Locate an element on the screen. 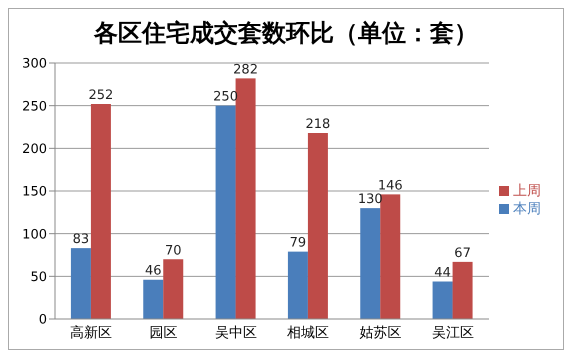  y-tick-label: 0 is located at coordinates (42, 320).